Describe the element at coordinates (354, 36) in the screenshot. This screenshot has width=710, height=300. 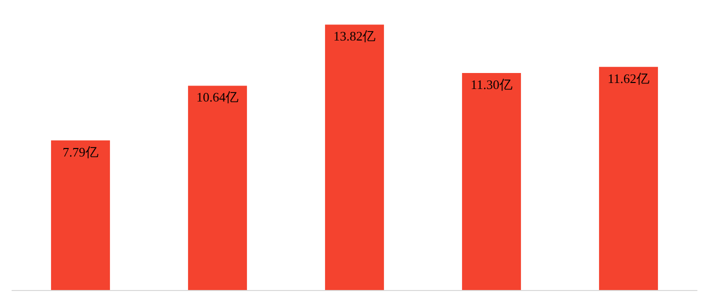
I see `data-label: 13.82亿` at that location.